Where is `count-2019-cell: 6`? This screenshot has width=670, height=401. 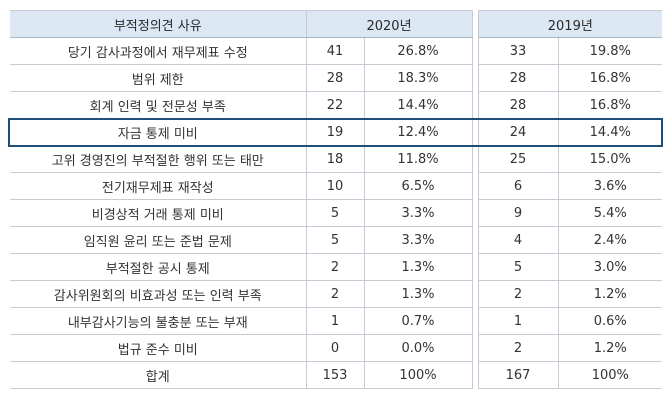
count-2019-cell: 6 is located at coordinates (518, 186).